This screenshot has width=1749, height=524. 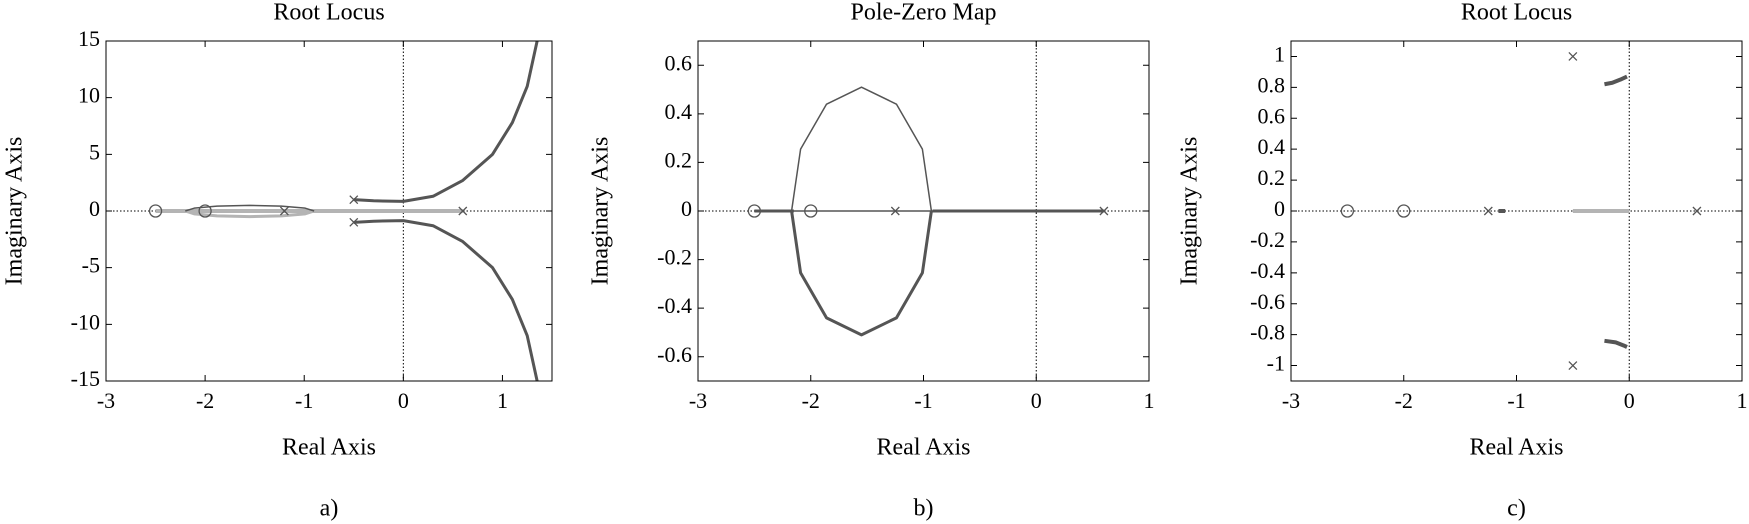 I want to click on y-tick-label: 0.8, so click(x=1272, y=84).